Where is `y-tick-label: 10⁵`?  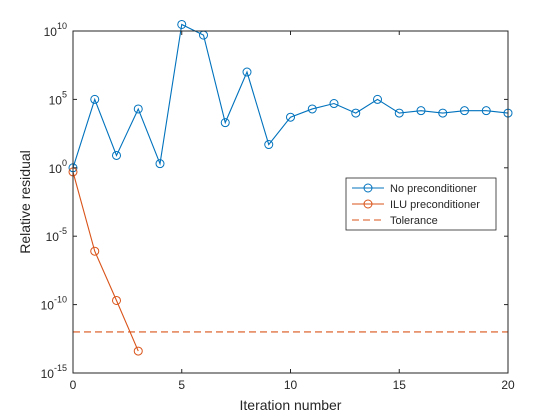 y-tick-label: 10⁵ is located at coordinates (58, 98).